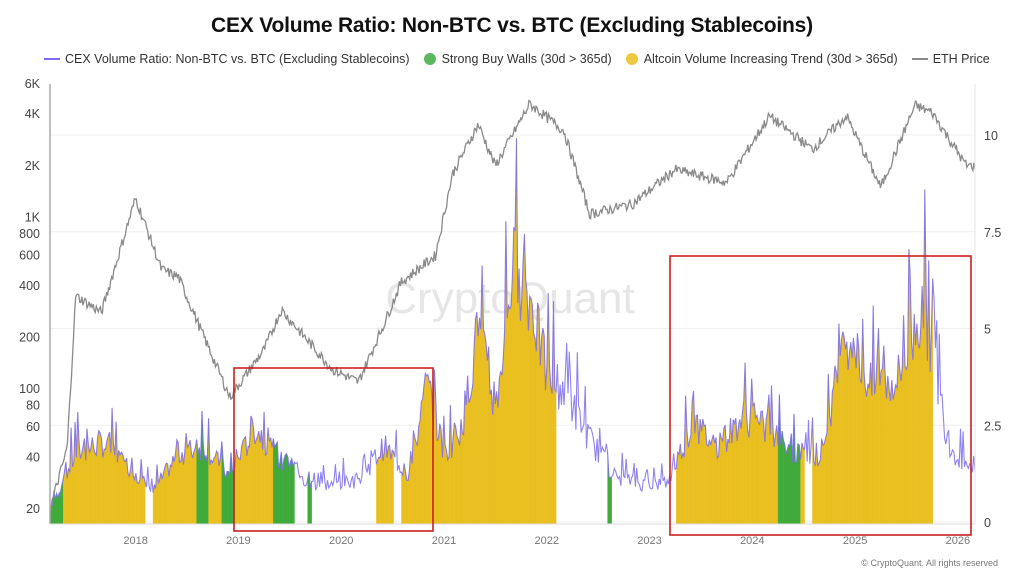  What do you see at coordinates (135, 541) in the screenshot?
I see `svg-text: 2018` at bounding box center [135, 541].